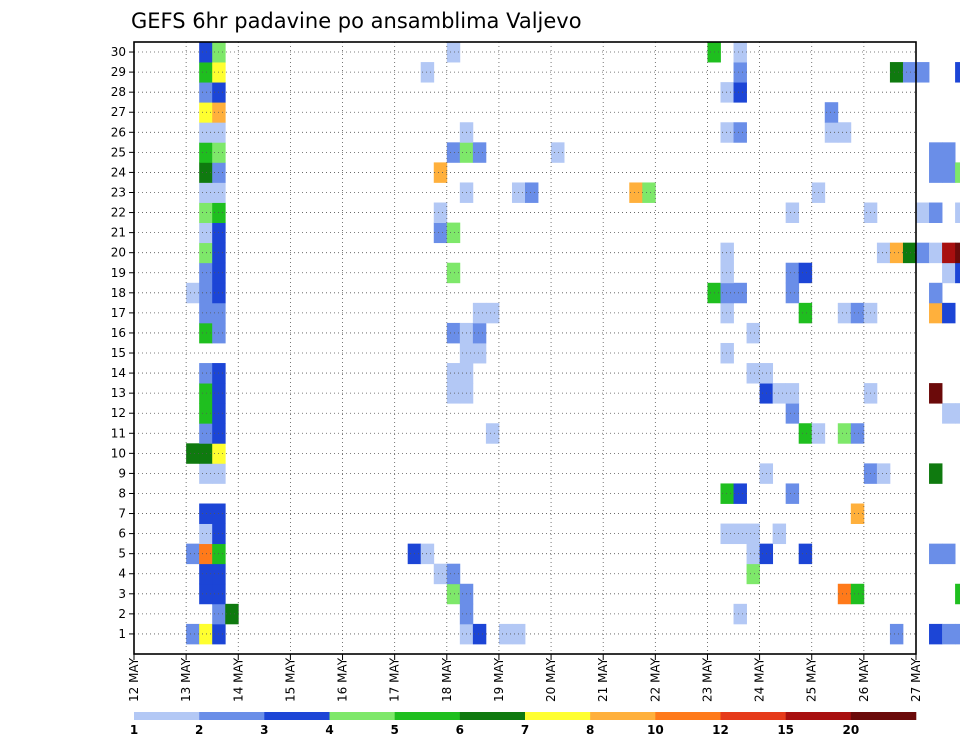  What do you see at coordinates (525, 730) in the screenshot?
I see `legend-label: 7` at bounding box center [525, 730].